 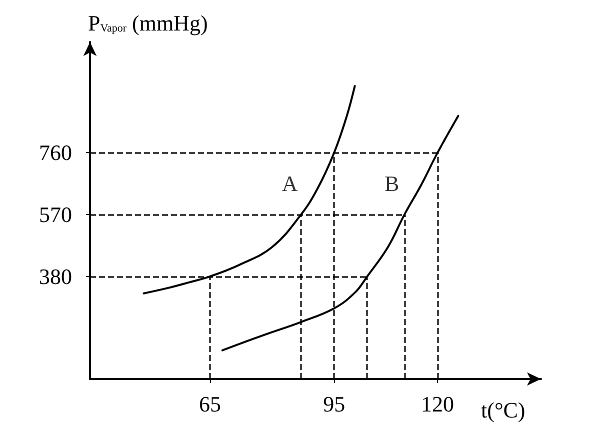 What do you see at coordinates (290, 183) in the screenshot?
I see `annotation: A` at bounding box center [290, 183].